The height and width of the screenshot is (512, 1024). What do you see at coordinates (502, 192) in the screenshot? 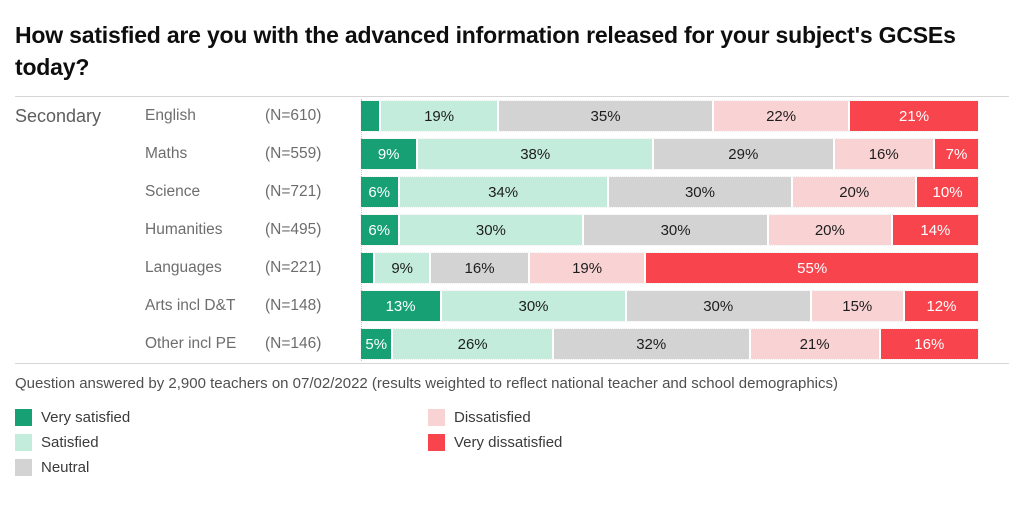
I see `bar-segment-satisfied: 34%` at bounding box center [502, 192].